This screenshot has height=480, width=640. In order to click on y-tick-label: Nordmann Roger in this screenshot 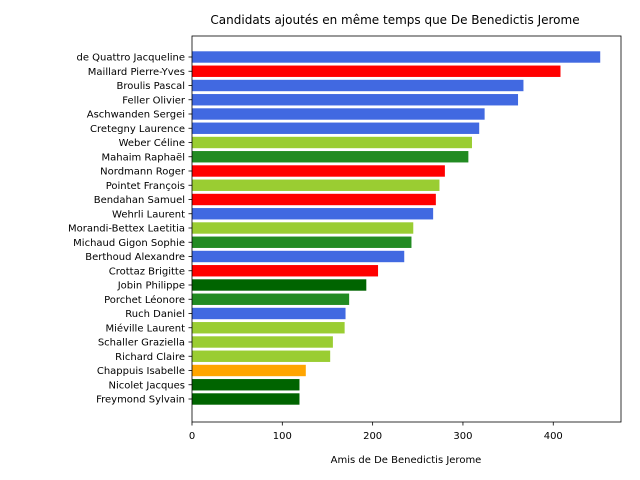, I will do `click(143, 172)`.